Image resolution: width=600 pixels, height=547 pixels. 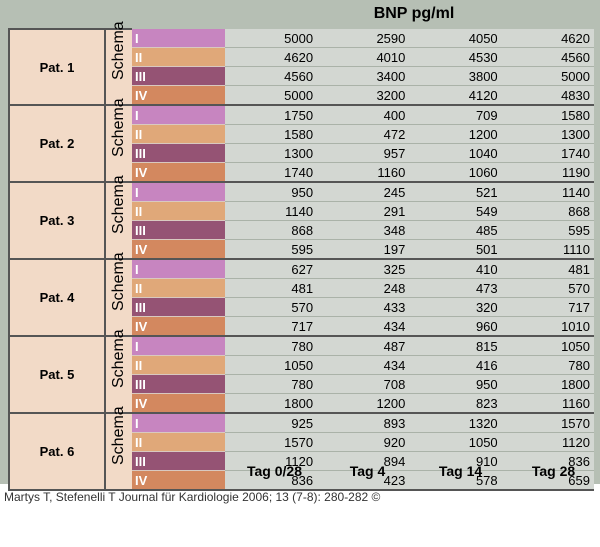 I want to click on patient-label: Pat. 3, so click(x=57, y=220).